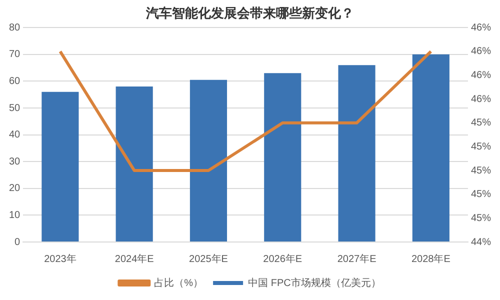 The height and width of the screenshot is (300, 500). Describe the element at coordinates (15, 162) in the screenshot. I see `y-tick-label: 30` at that location.